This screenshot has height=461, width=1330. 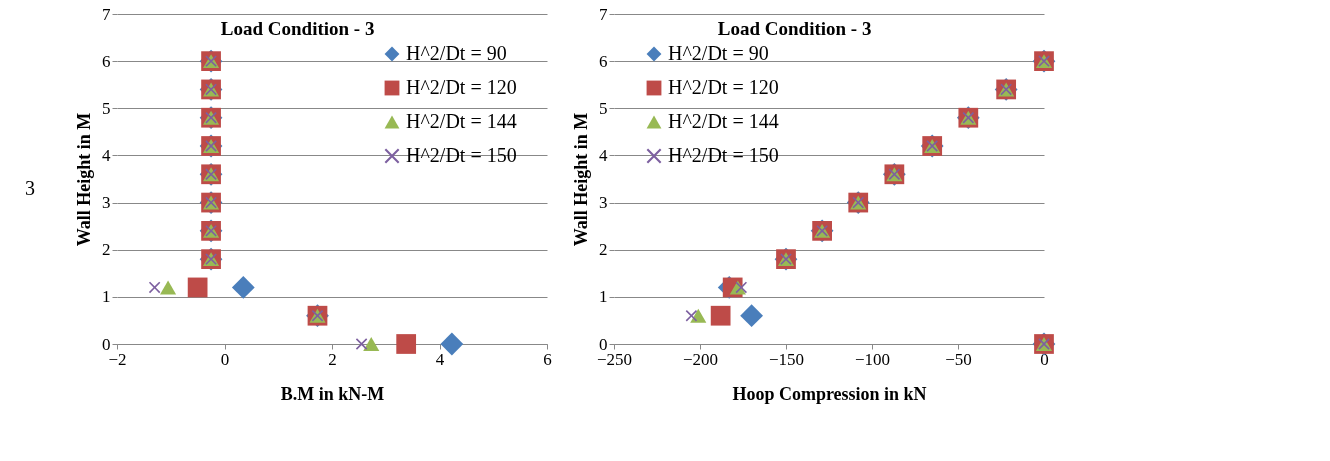 I want to click on x-tick-label: 4, so click(x=440, y=359).